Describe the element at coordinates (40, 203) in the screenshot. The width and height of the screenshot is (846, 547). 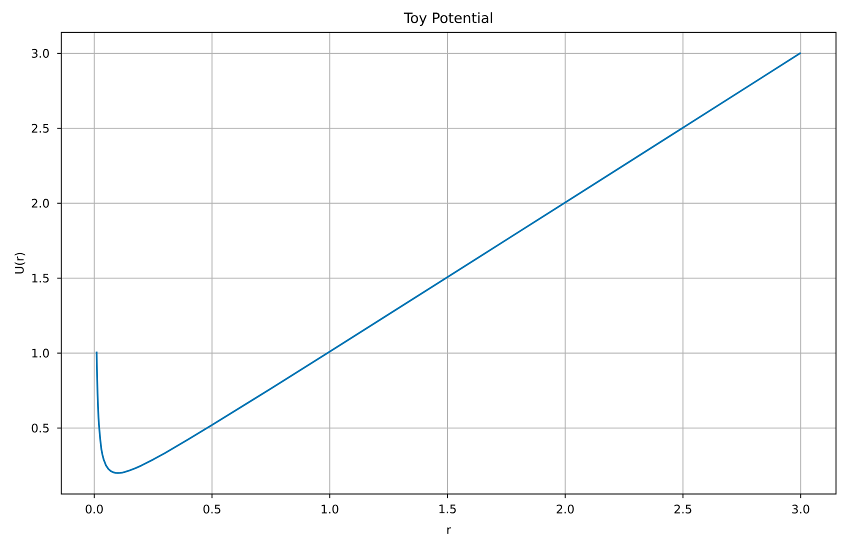
I see `y-tick-label: 2.0` at that location.